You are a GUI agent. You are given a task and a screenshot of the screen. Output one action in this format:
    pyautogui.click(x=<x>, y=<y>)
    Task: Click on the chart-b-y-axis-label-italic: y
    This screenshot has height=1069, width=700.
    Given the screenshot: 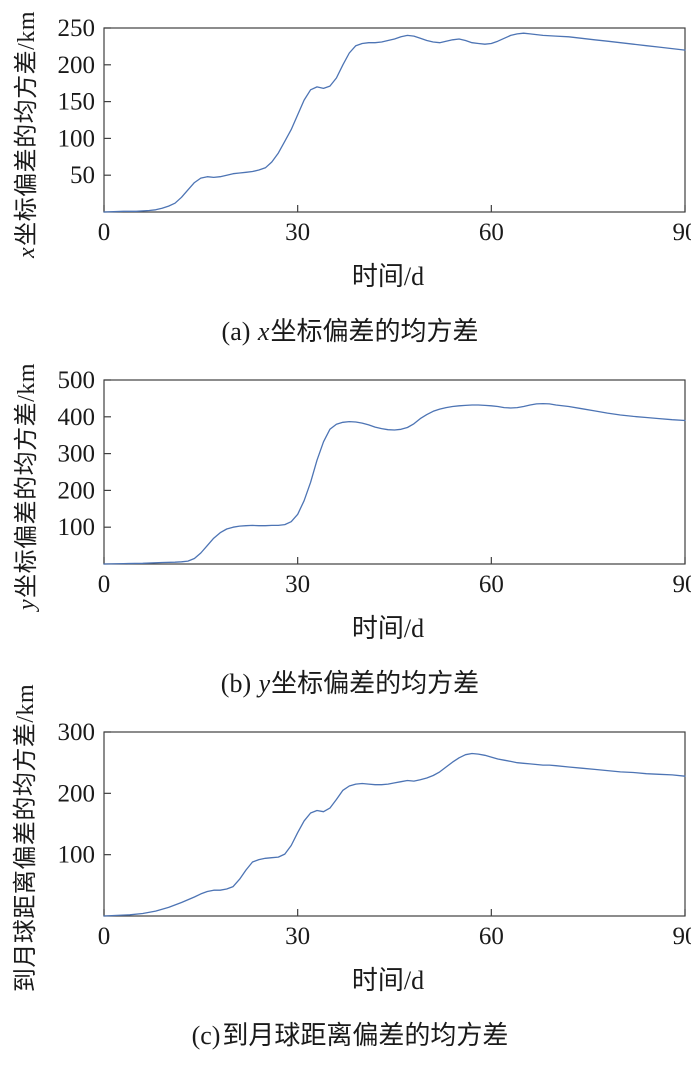 What is the action you would take?
    pyautogui.click(x=26, y=604)
    